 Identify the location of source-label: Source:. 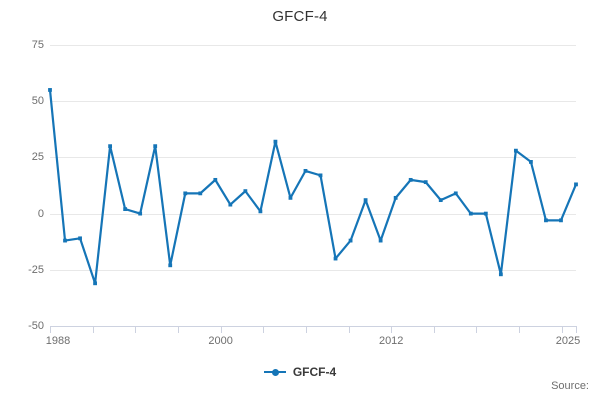
(570, 386).